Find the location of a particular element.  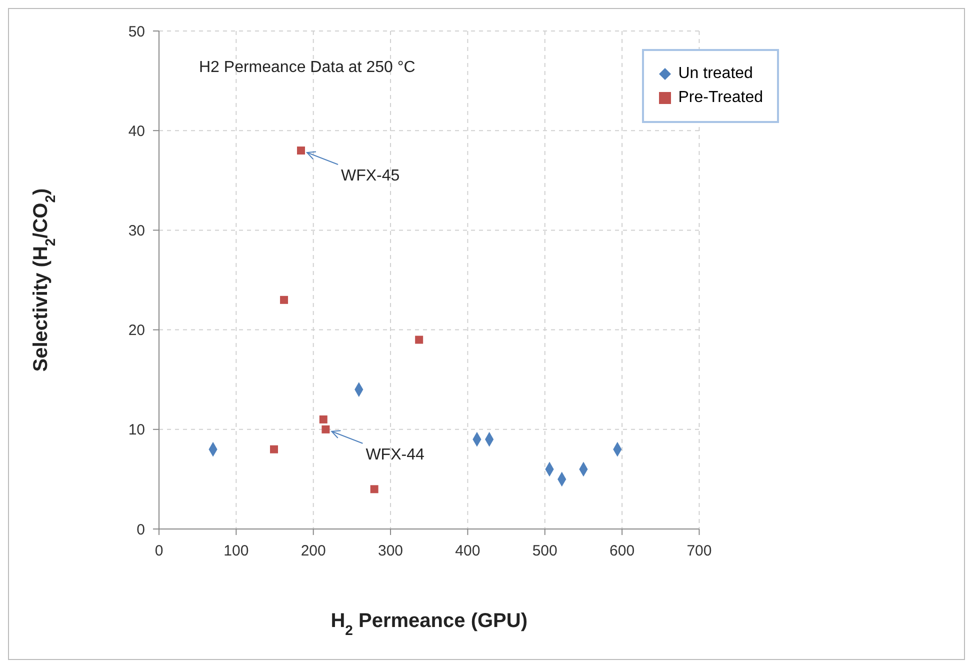

x-axis-title: H$_{2}$ Permeance (GPU) is located at coordinates (429, 624).